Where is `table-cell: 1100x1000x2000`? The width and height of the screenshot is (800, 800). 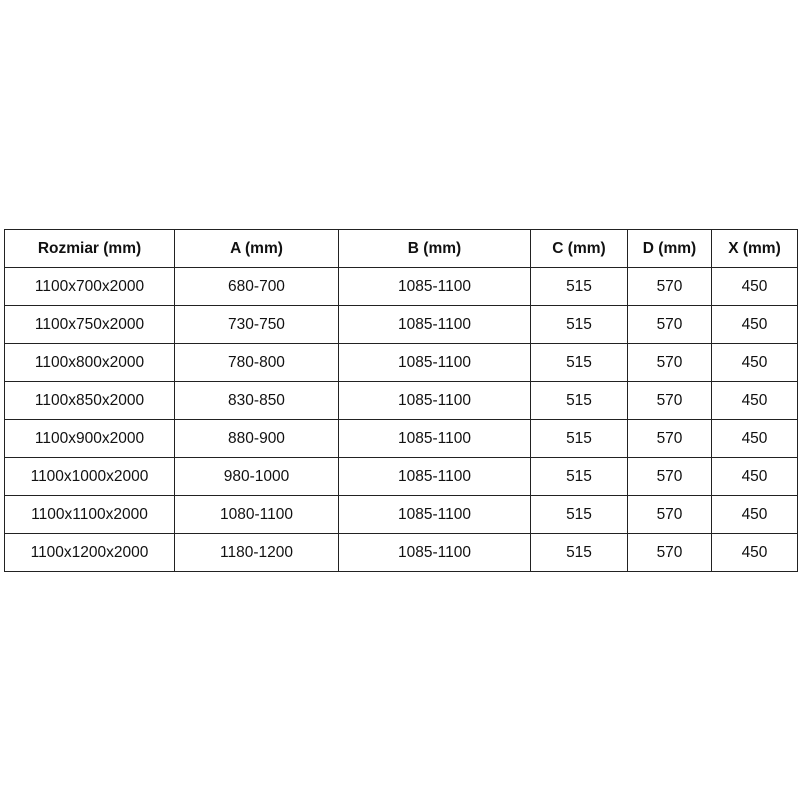
table-cell: 1100x1000x2000 is located at coordinates (89, 476).